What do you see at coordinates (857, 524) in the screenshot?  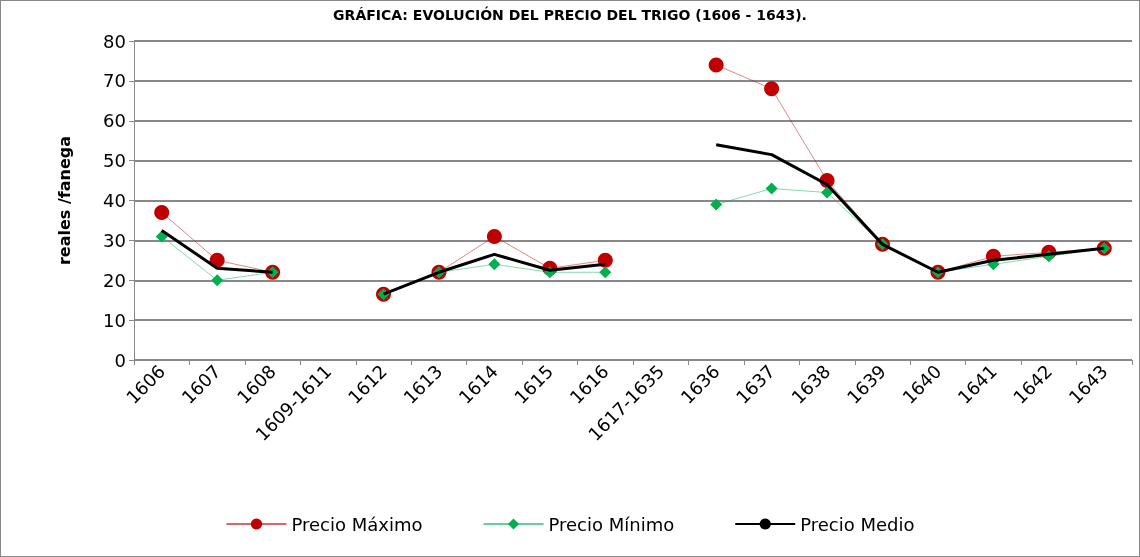 I see `legend-label: Precio Medio` at bounding box center [857, 524].